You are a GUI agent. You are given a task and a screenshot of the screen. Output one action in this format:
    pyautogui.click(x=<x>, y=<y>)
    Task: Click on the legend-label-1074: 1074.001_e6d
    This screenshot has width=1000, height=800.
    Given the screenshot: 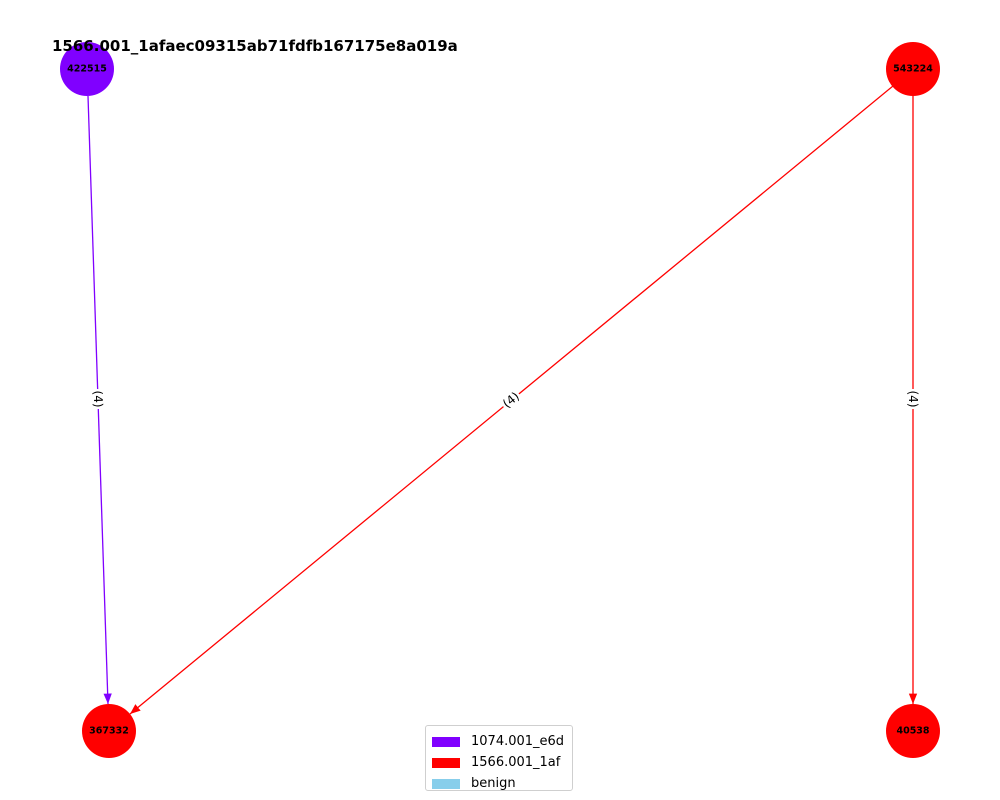 What is the action you would take?
    pyautogui.click(x=518, y=741)
    